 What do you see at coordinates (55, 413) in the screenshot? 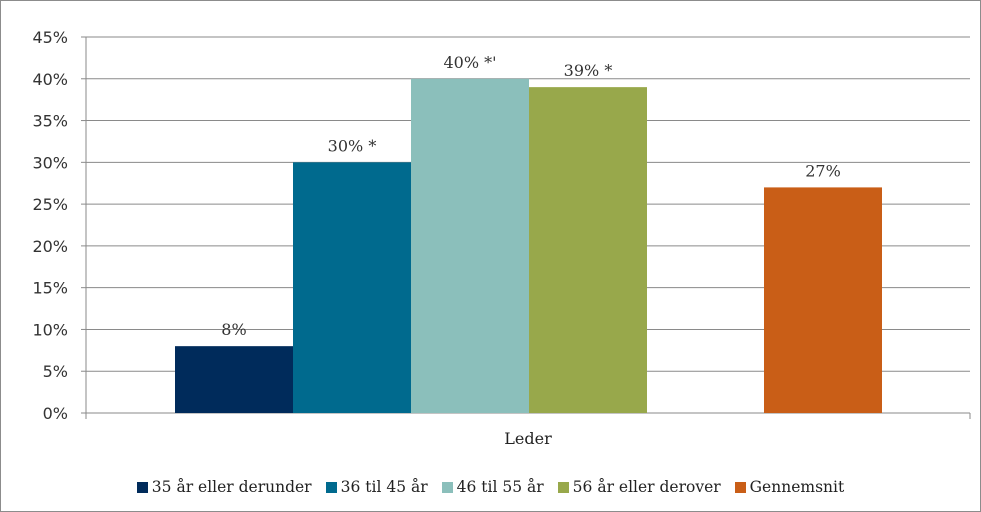
I see `y-tick-label: 0%` at bounding box center [55, 413].